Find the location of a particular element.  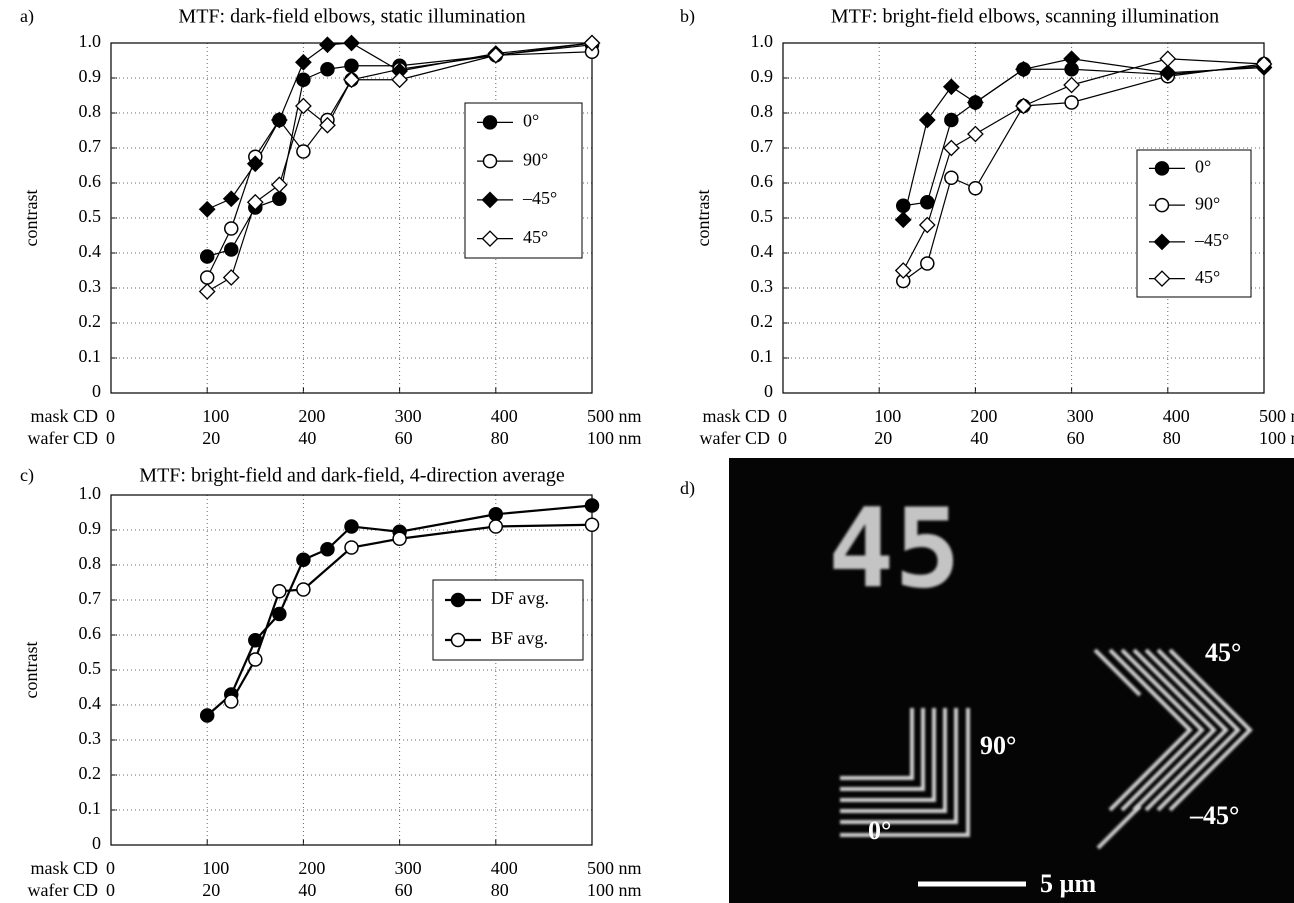

x-tick-label: 500 nm is located at coordinates (1276, 416).